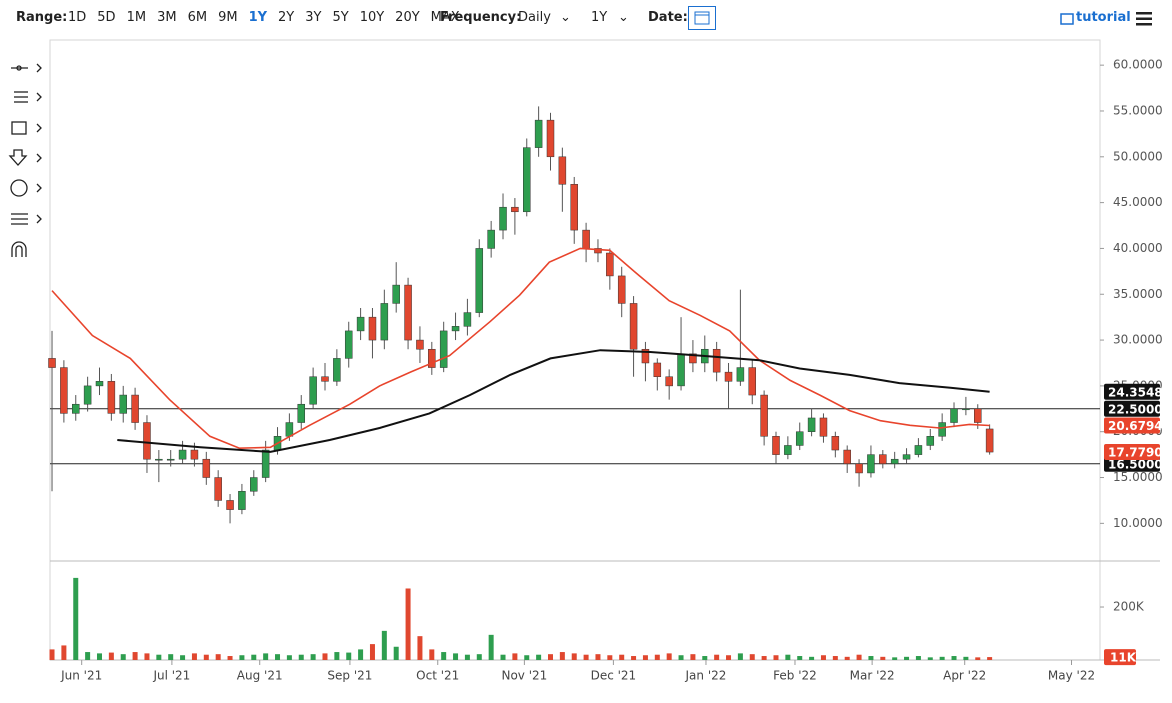 Image resolution: width=1172 pixels, height=703 pixels. What do you see at coordinates (258, 17) in the screenshot?
I see `range-button: 1Y` at bounding box center [258, 17].